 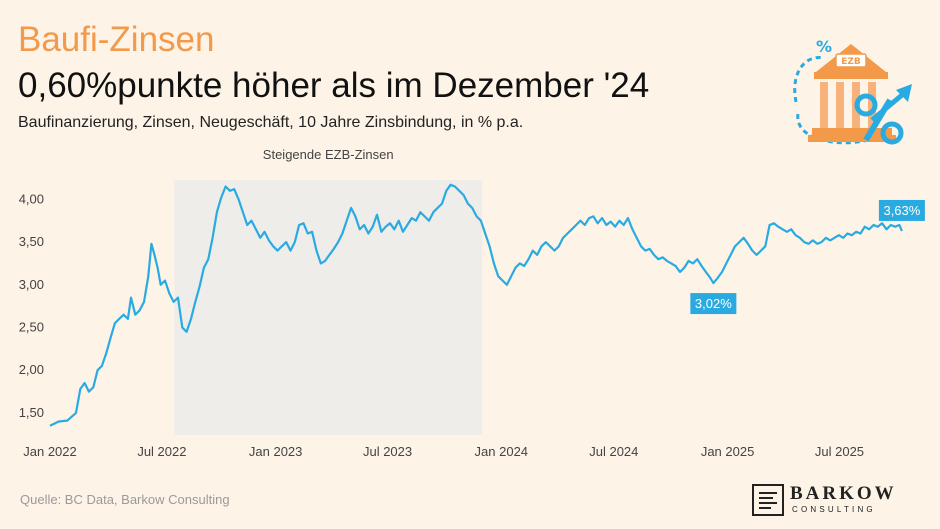 What do you see at coordinates (31, 241) in the screenshot?
I see `y-tick-label: 3,50` at bounding box center [31, 241].